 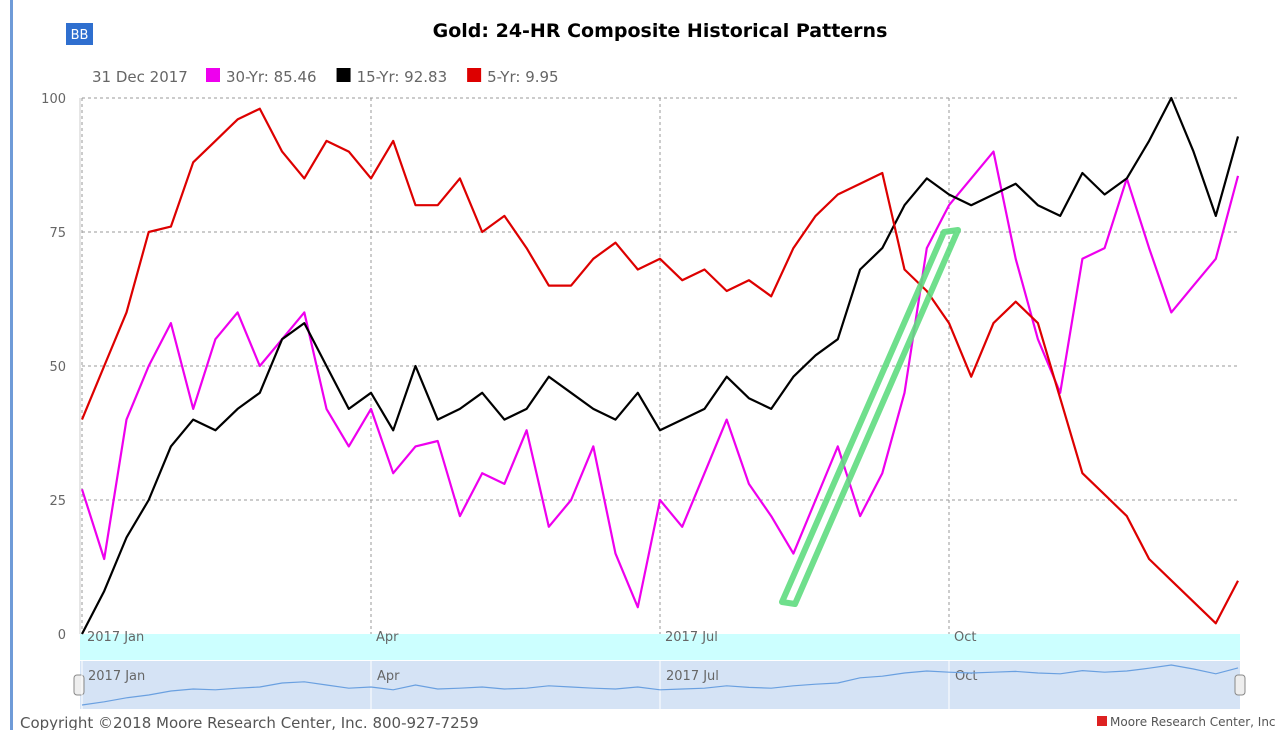 I want to click on x-axis-band, so click(x=660, y=647).